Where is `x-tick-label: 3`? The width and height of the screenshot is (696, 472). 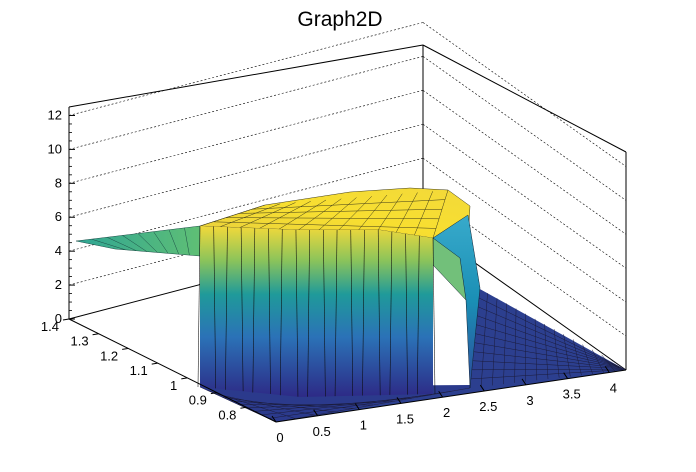 x-tick-label: 3 is located at coordinates (529, 400).